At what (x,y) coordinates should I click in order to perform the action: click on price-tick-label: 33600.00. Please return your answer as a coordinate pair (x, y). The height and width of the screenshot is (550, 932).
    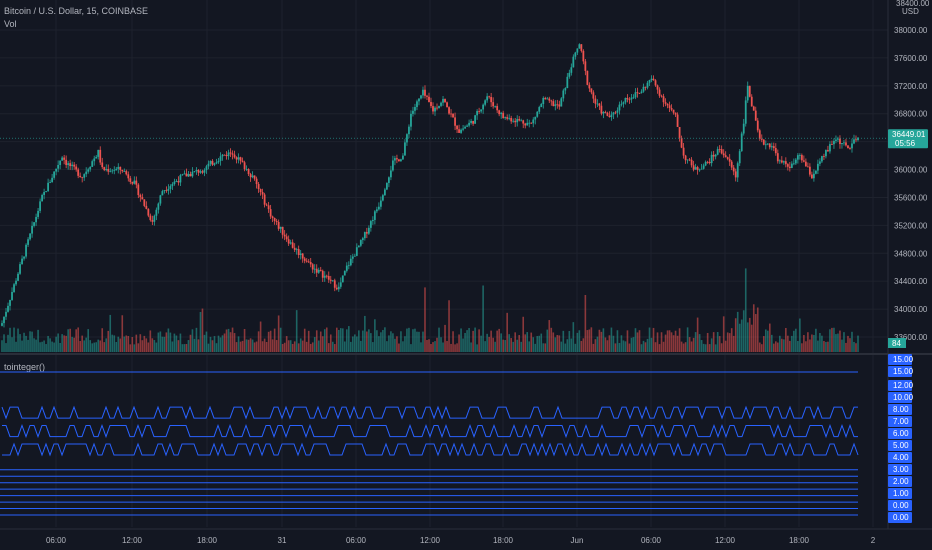
    Looking at the image, I should click on (911, 337).